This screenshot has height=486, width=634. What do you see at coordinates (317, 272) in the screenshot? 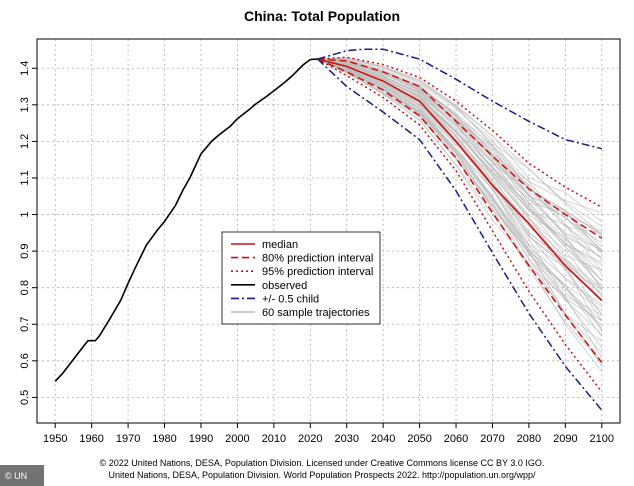
I see `legend-label: 95% prediction interval` at bounding box center [317, 272].